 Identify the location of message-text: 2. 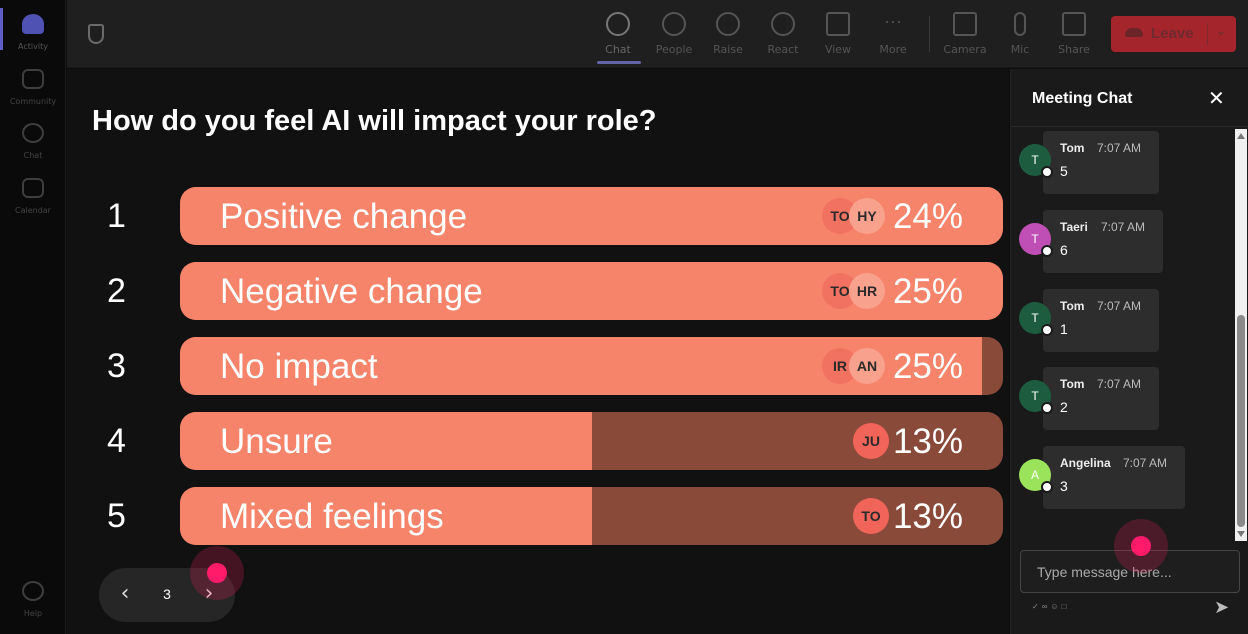
(1064, 407).